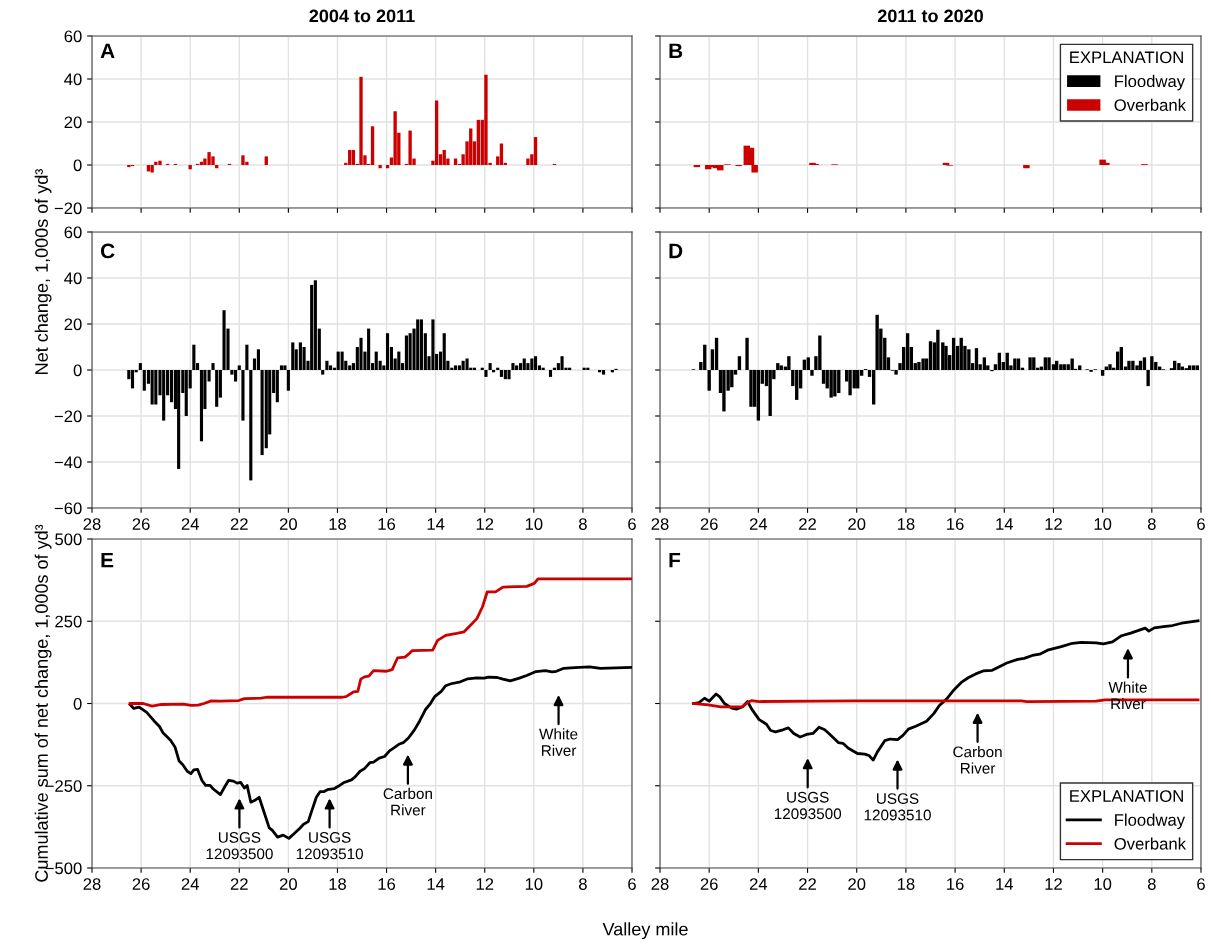  Describe the element at coordinates (73, 324) in the screenshot. I see `y-tick-label: 20` at that location.